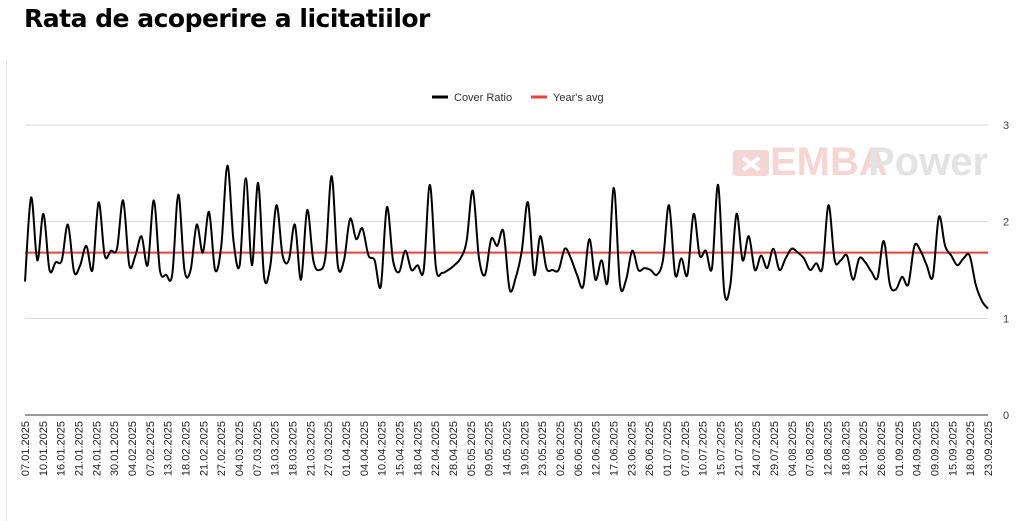  Describe the element at coordinates (80, 448) in the screenshot. I see `x-tick-label: 21.01.2025` at that location.